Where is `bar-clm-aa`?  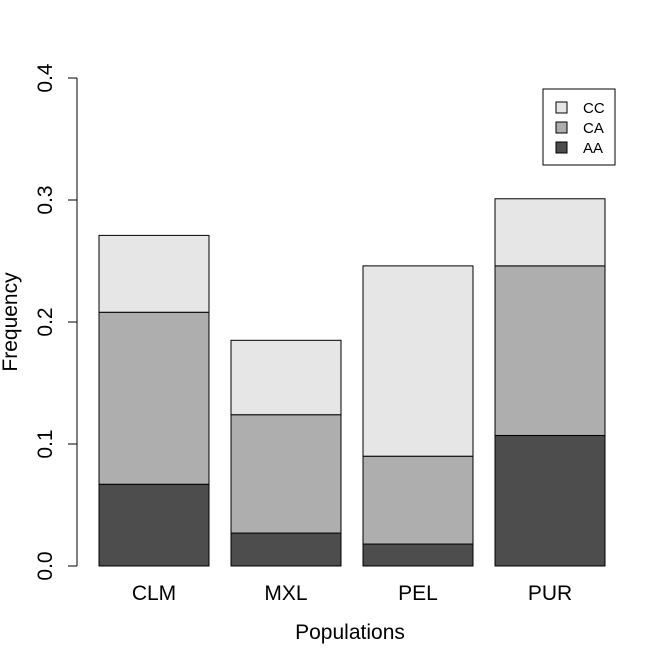
bar-clm-aa is located at coordinates (154, 525).